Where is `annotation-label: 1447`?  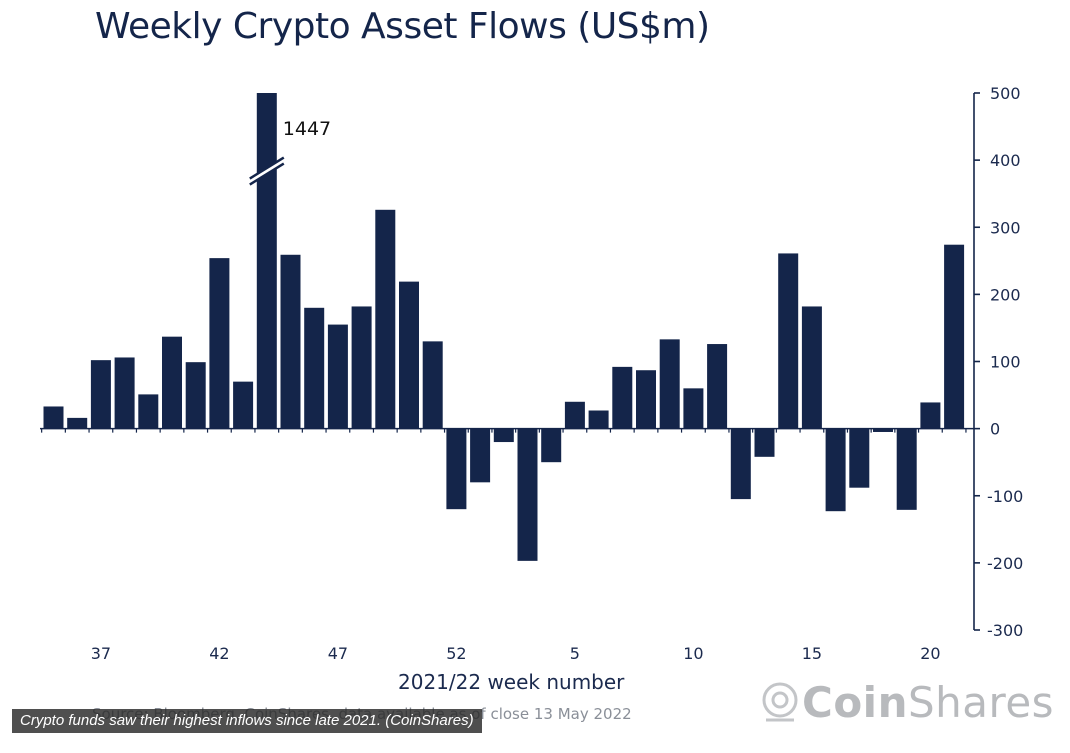 annotation-label: 1447 is located at coordinates (307, 129).